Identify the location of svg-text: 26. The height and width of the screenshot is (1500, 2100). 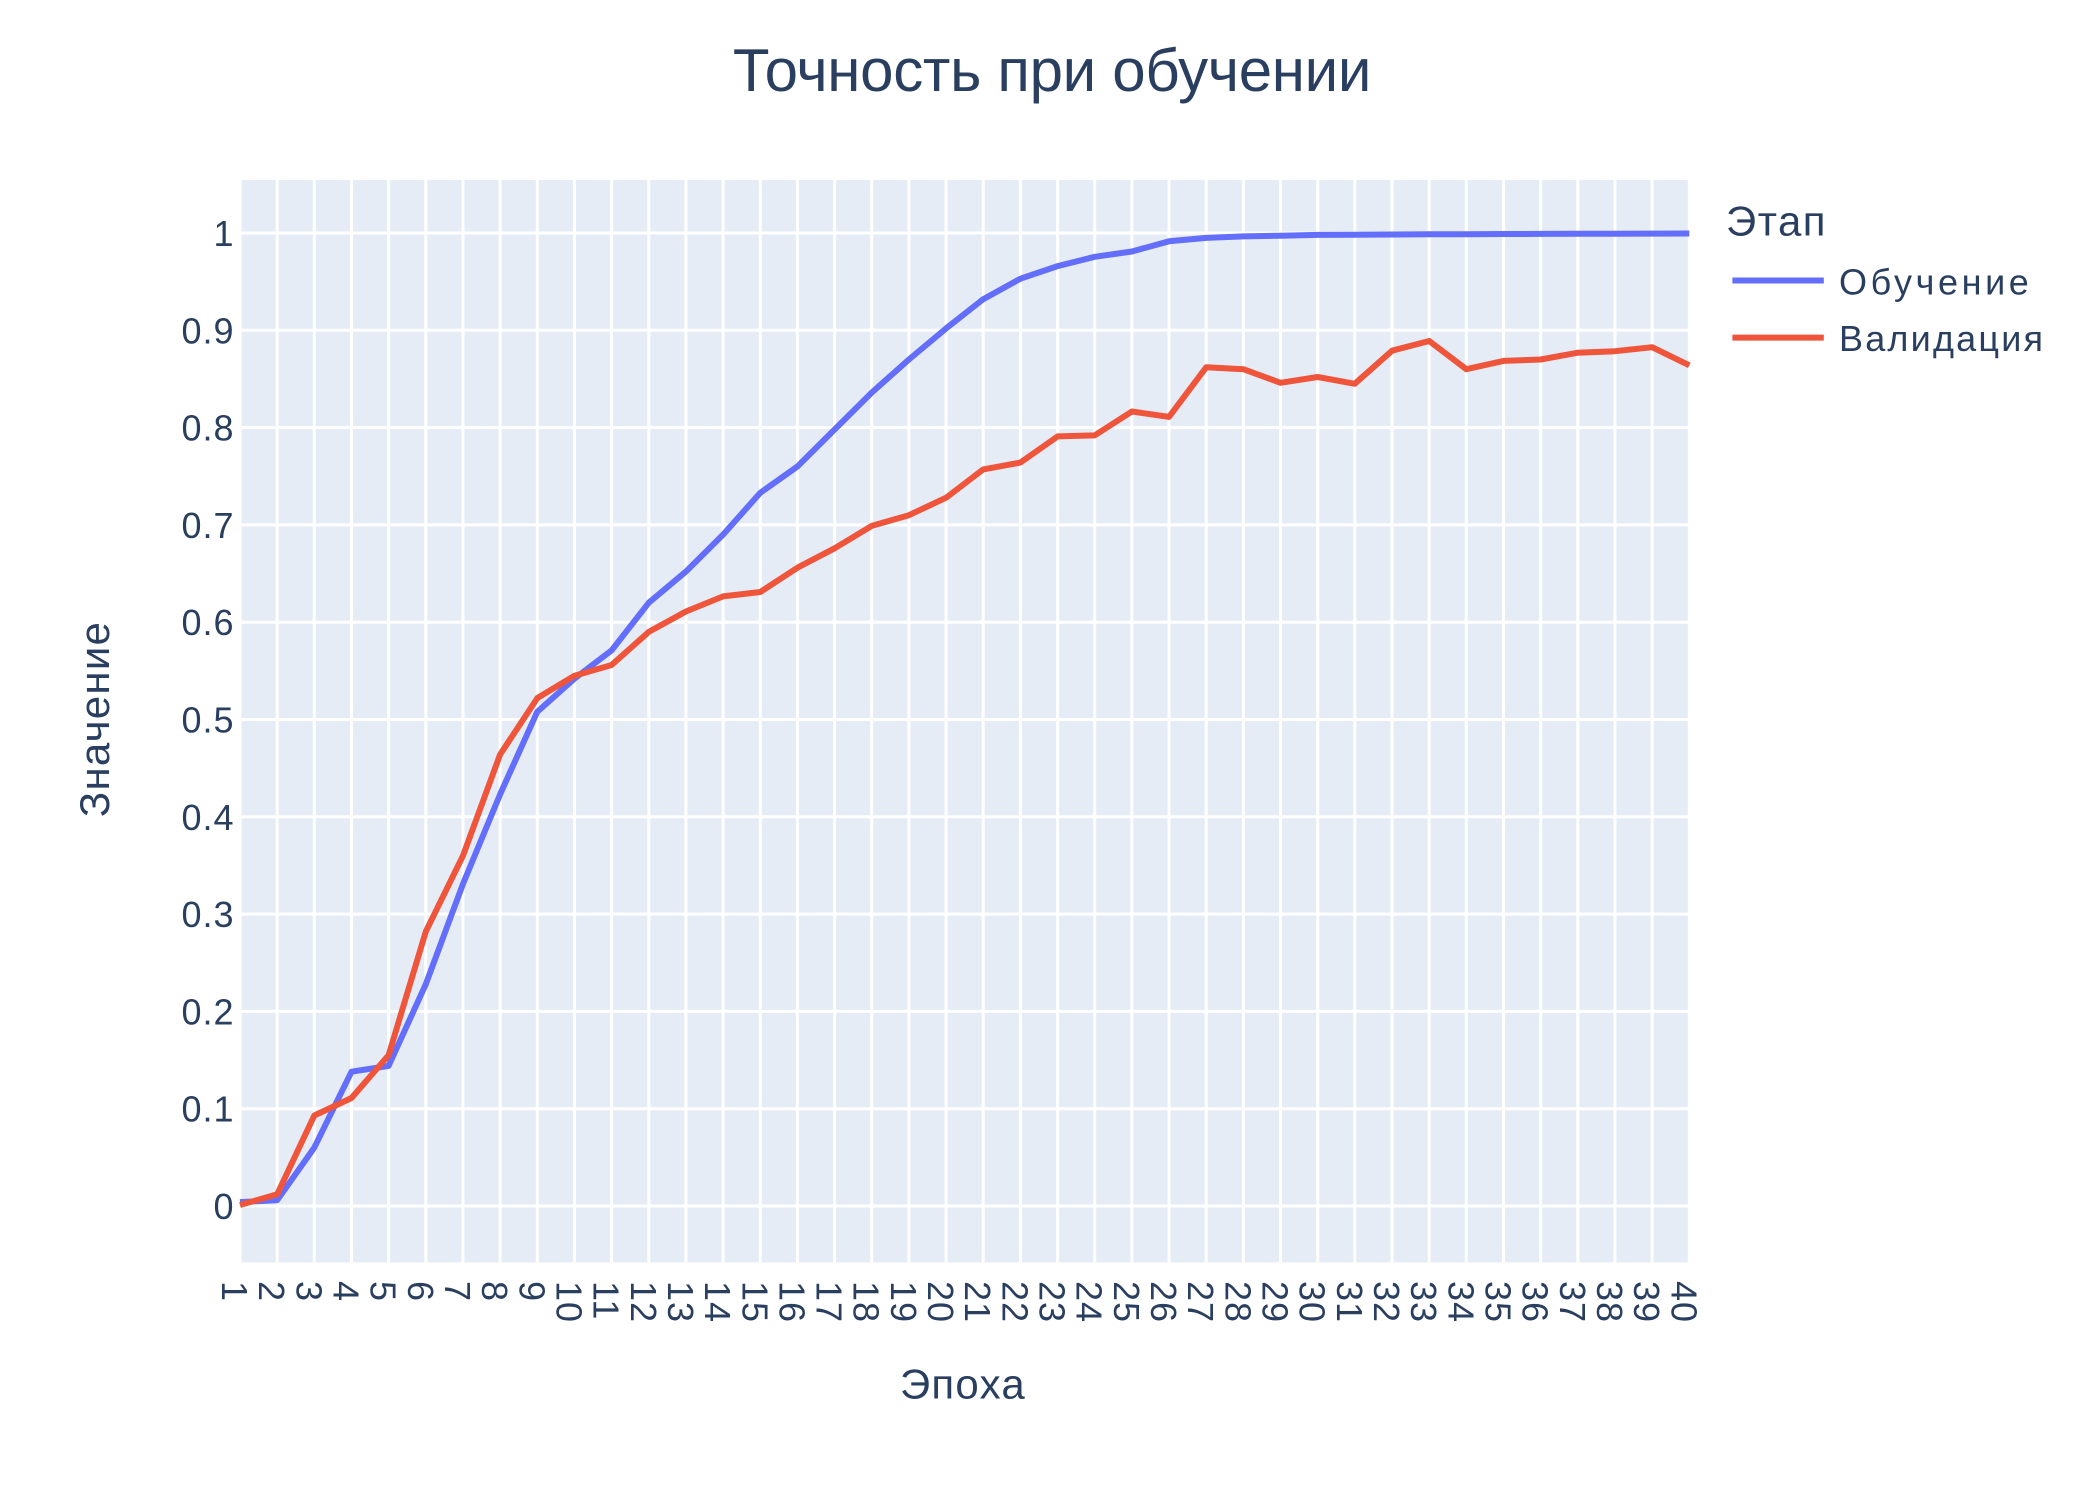
(1163, 1302).